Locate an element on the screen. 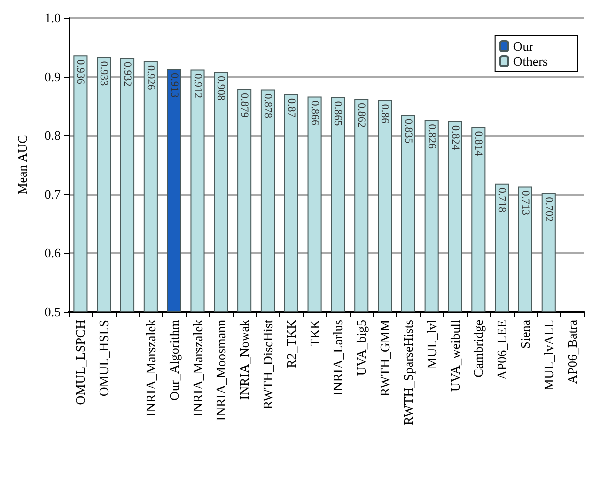  data-label: 0.932 is located at coordinates (128, 74).